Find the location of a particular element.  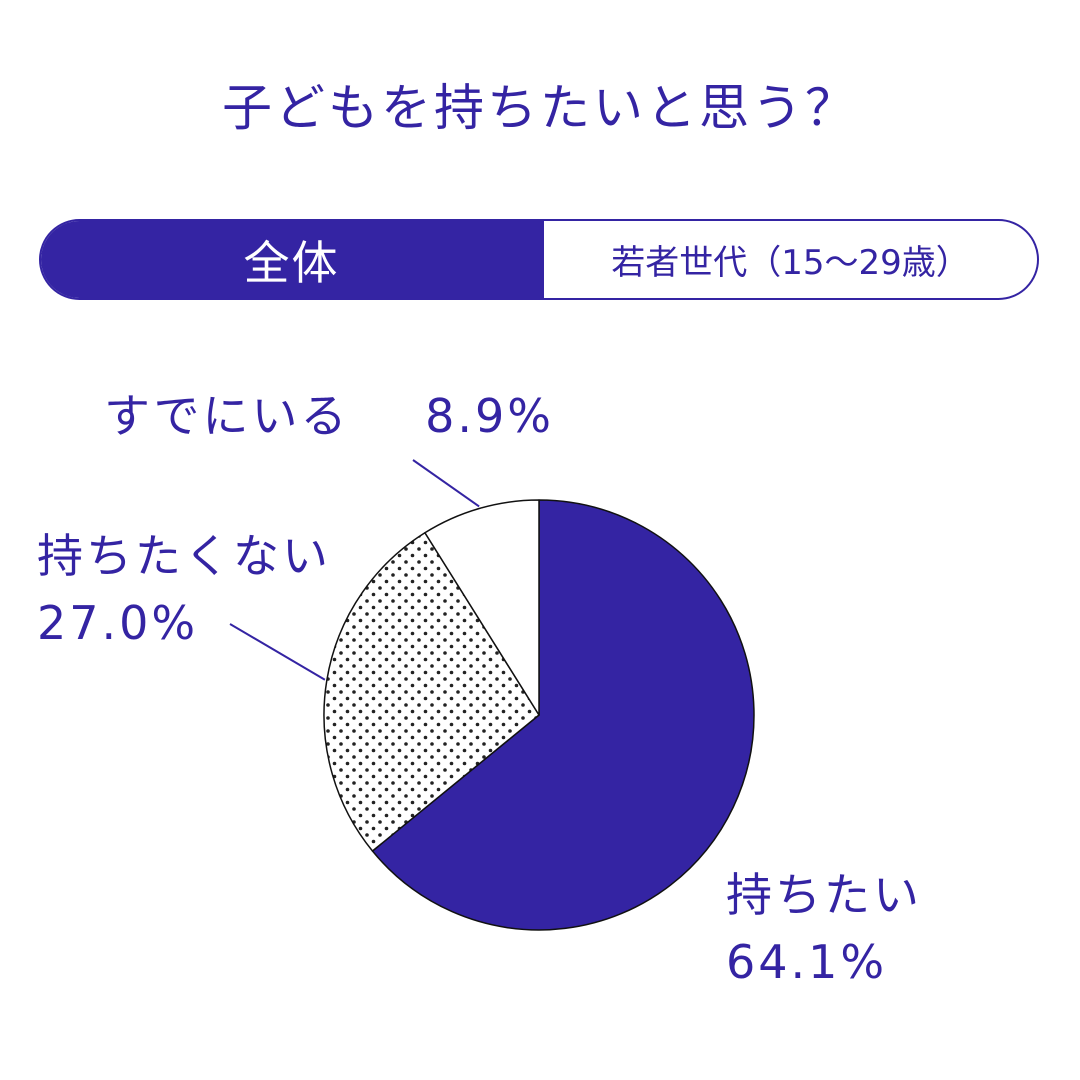

tab-young-generation: 若者世代（15～29歳） is located at coordinates (789, 259).